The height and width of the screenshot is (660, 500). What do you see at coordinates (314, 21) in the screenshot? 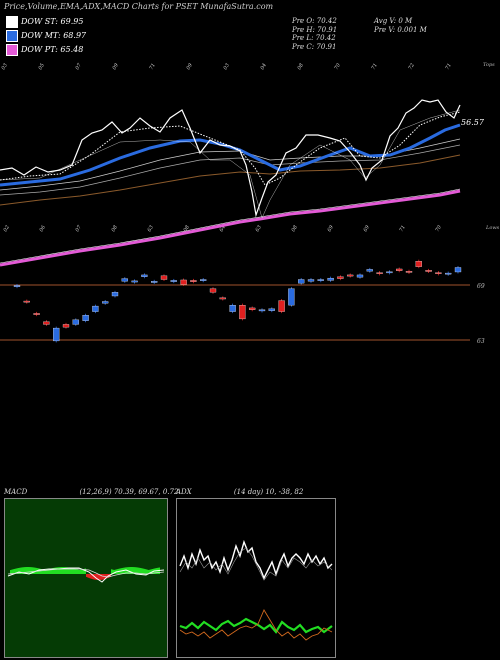
I see `info-open: Pre O: 70.42` at bounding box center [314, 21].